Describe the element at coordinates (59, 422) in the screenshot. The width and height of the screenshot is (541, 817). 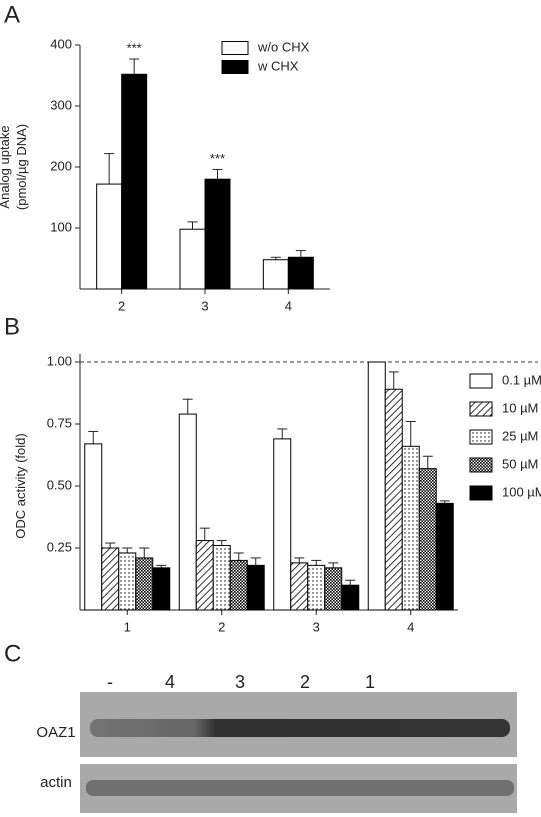
I see `y-tick-label: 0.75` at that location.